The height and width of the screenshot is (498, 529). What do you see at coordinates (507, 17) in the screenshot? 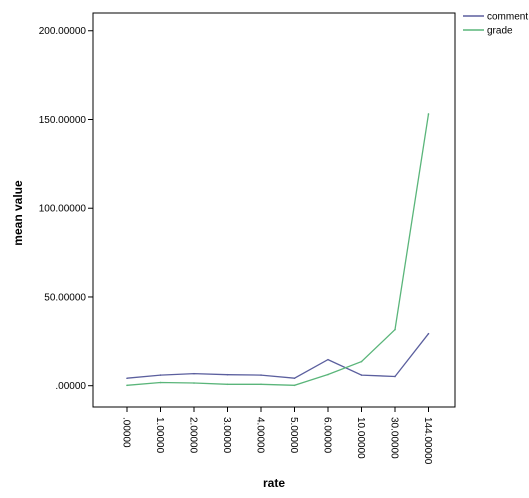
I see `legend-label-comment: comment` at bounding box center [507, 17].